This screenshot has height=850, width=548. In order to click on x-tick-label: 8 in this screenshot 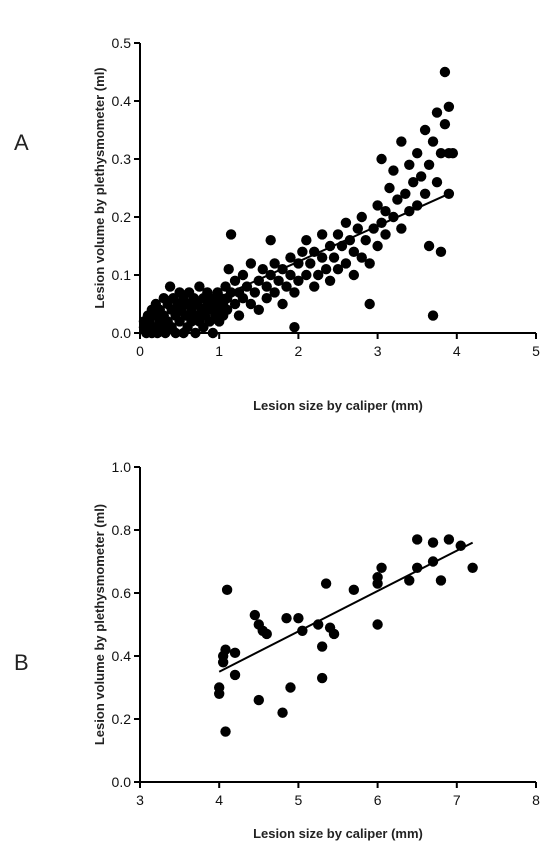, I will do `click(536, 800)`.